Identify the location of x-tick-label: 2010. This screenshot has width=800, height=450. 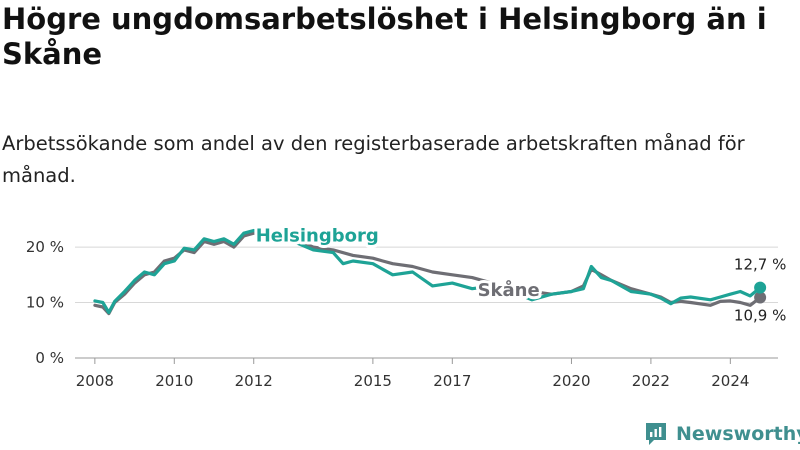
(174, 381).